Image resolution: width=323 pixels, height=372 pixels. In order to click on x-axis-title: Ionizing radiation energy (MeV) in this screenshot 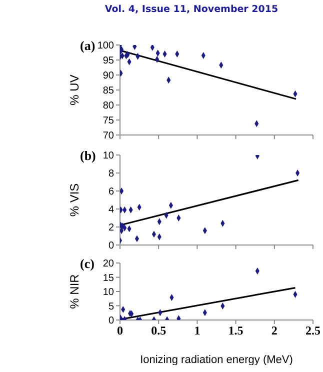, I will do `click(216, 360)`.